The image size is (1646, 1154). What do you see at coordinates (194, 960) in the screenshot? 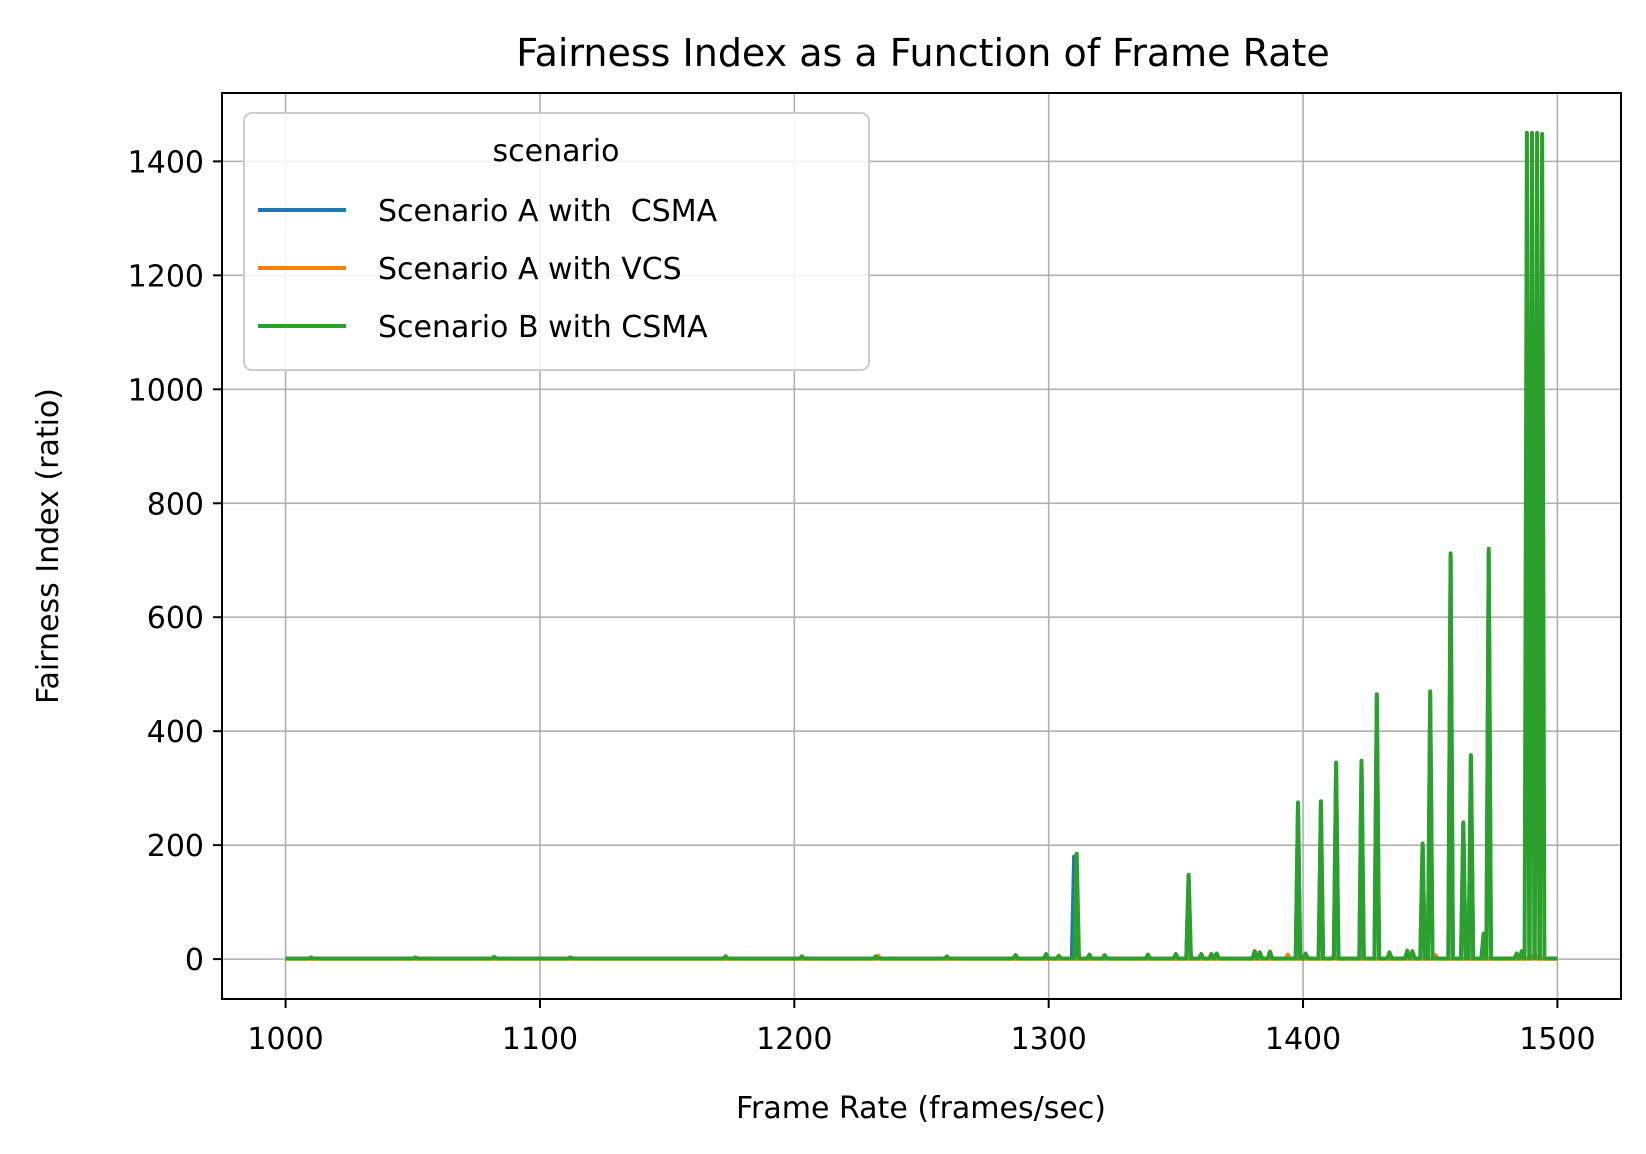
I see `y-tick-label: 0` at bounding box center [194, 960].